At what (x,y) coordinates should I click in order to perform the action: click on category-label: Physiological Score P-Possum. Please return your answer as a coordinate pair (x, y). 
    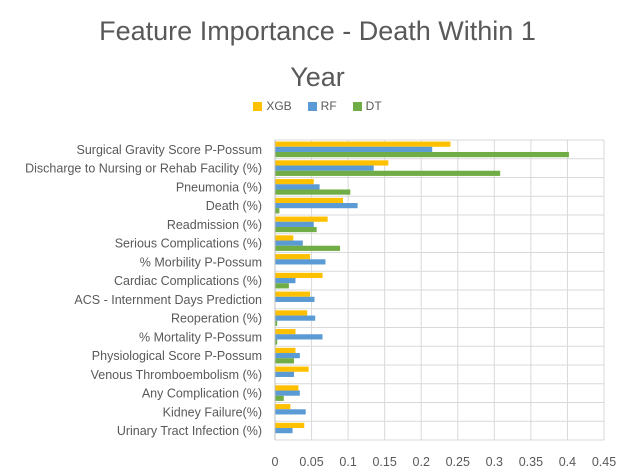
    Looking at the image, I should click on (177, 356).